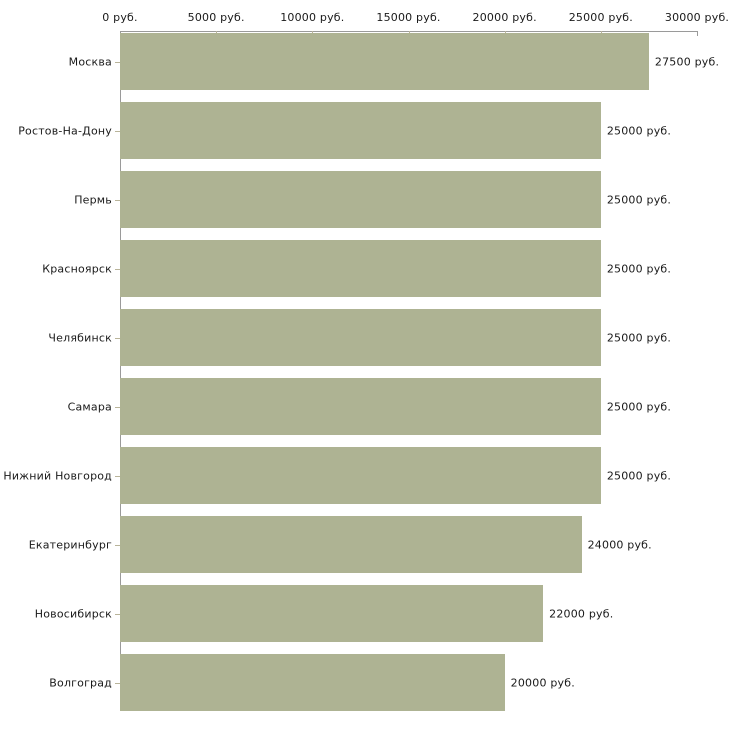 The image size is (730, 730). What do you see at coordinates (65, 131) in the screenshot?
I see `category-label: Ростов-На-Дону` at bounding box center [65, 131].